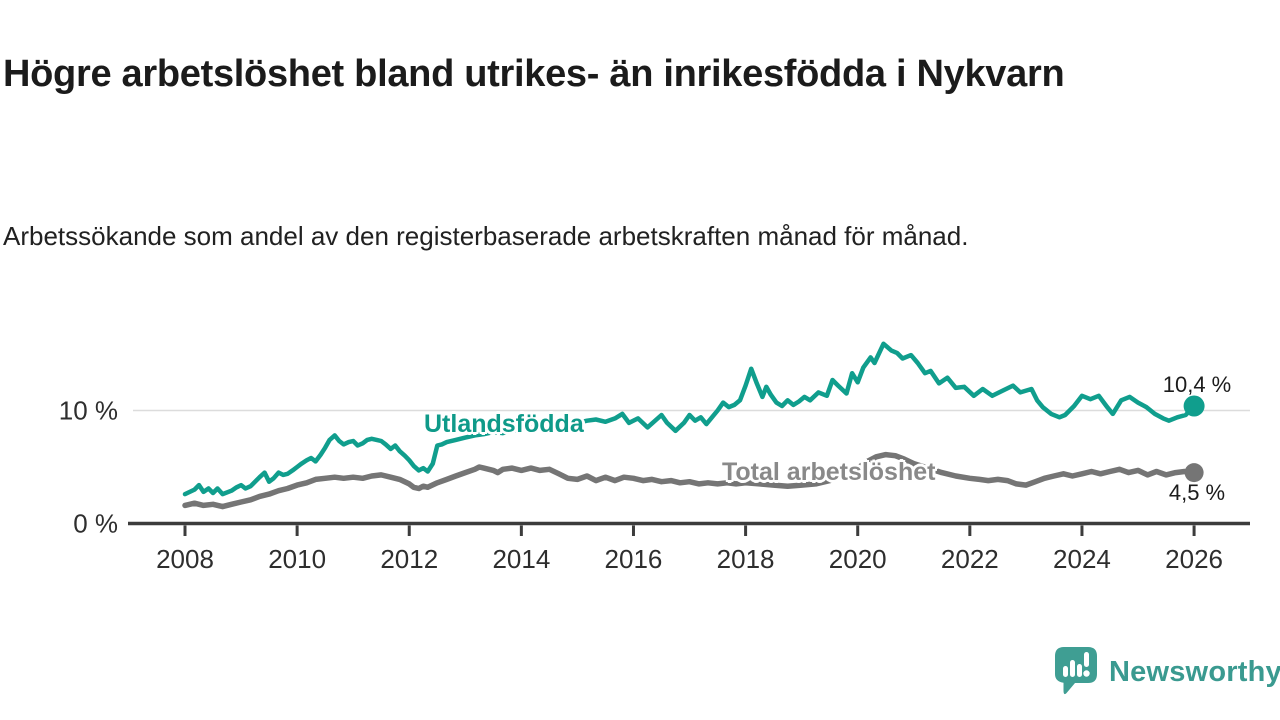 The height and width of the screenshot is (720, 1280). Describe the element at coordinates (88, 467) in the screenshot. I see `y-axis-labels: 0 % 10 %` at that location.